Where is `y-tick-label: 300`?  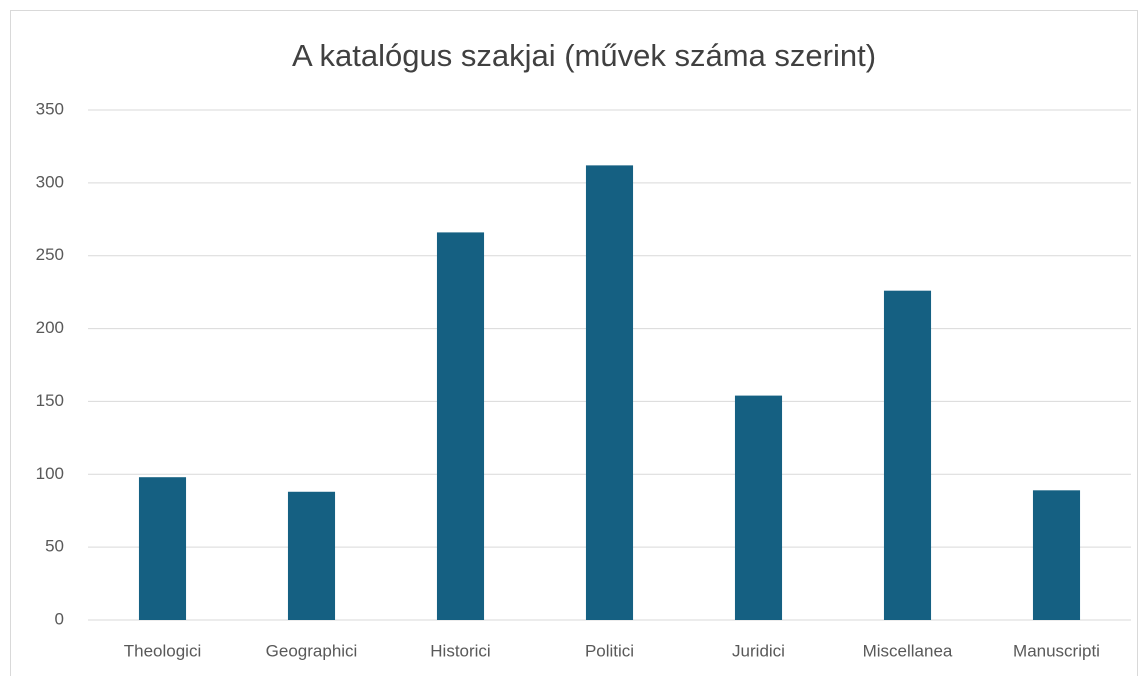 y-tick-label: 300 is located at coordinates (50, 181).